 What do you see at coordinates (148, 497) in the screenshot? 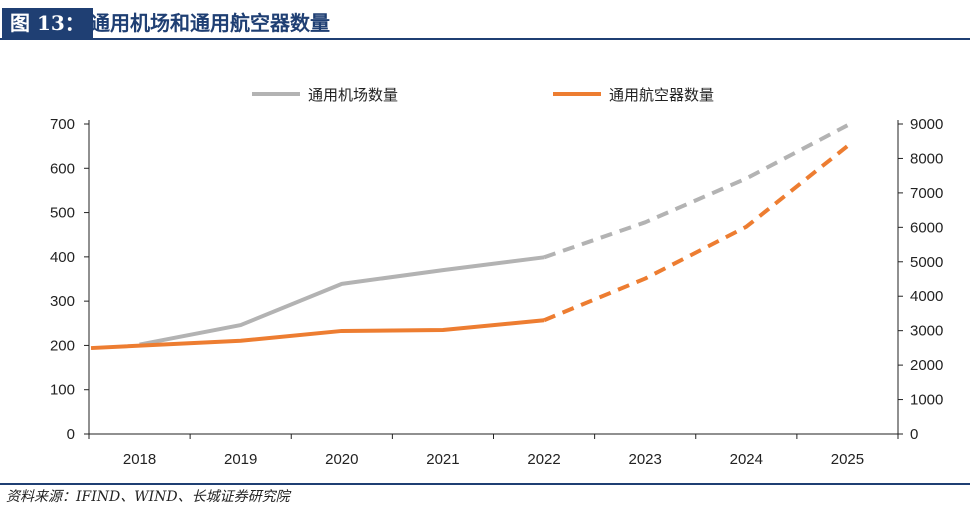
I see `source-note: 资料来源：IFIND、WIND、长城证券研究院` at bounding box center [148, 497].